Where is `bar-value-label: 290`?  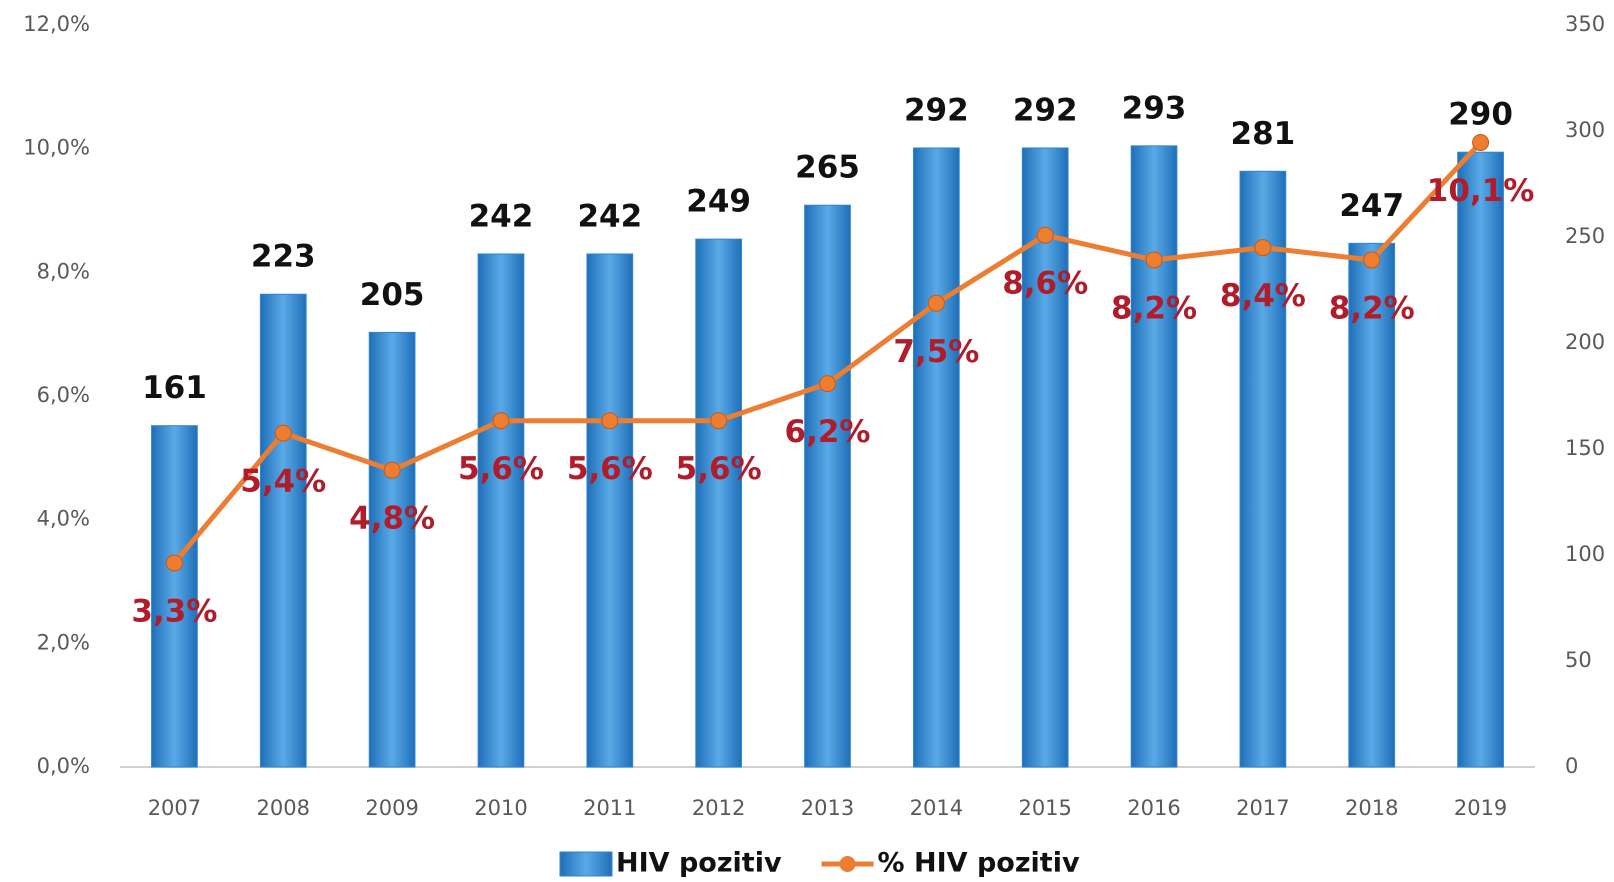 bar-value-label: 290 is located at coordinates (1480, 115).